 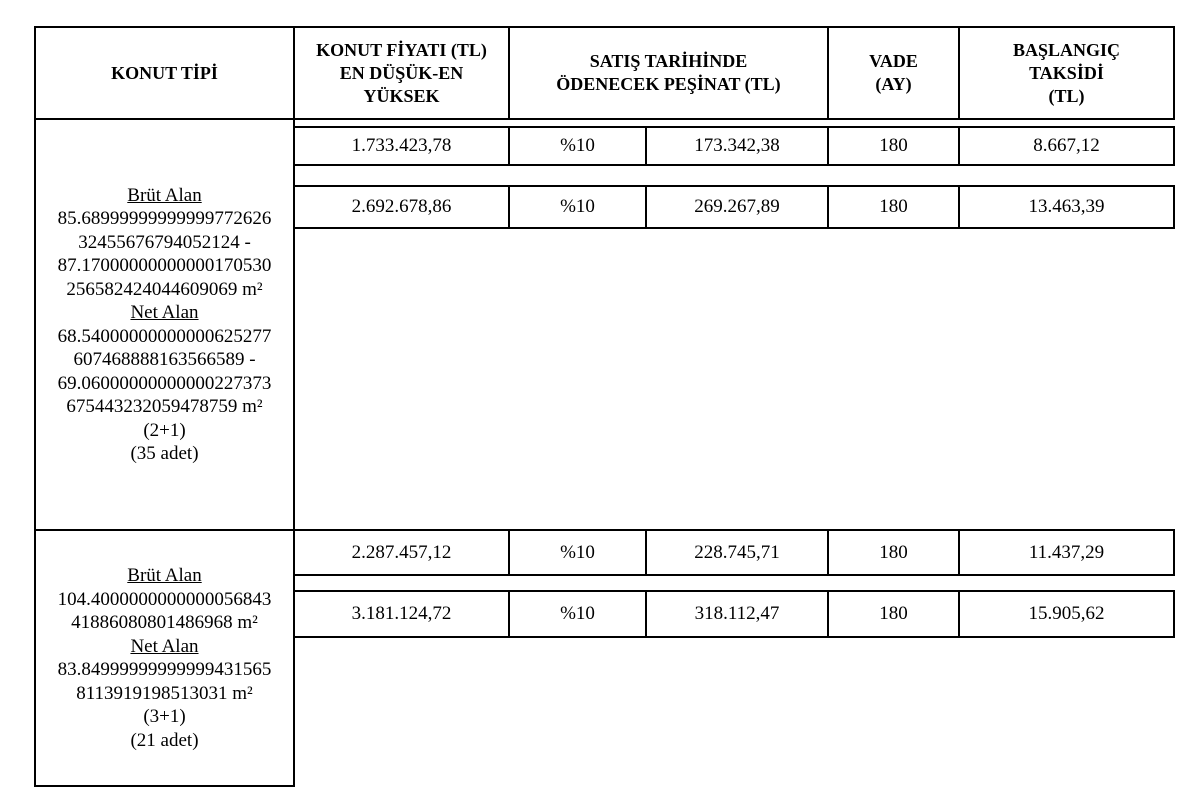 What do you see at coordinates (1066, 614) in the screenshot?
I see `installment-cell: 15.905,62` at bounding box center [1066, 614].